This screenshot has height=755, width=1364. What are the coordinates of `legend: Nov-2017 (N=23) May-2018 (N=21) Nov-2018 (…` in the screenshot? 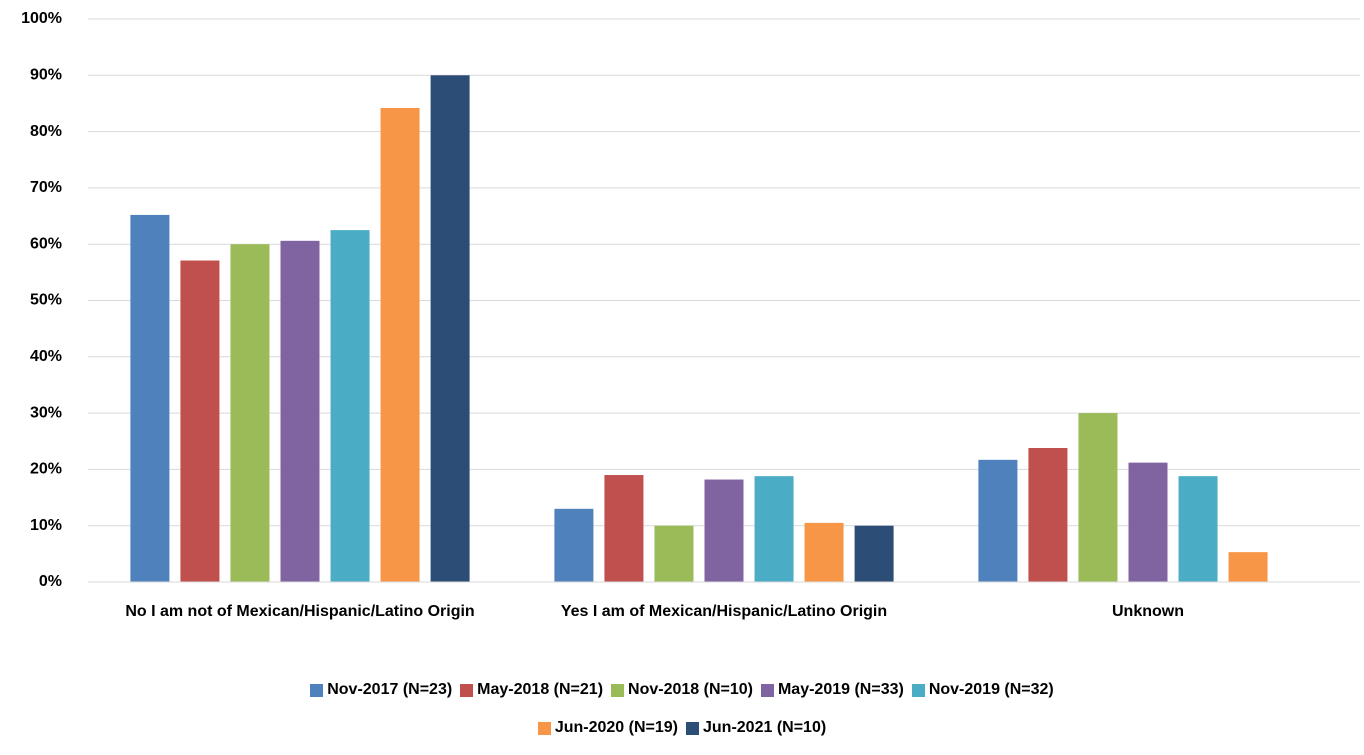 It's located at (682, 709).